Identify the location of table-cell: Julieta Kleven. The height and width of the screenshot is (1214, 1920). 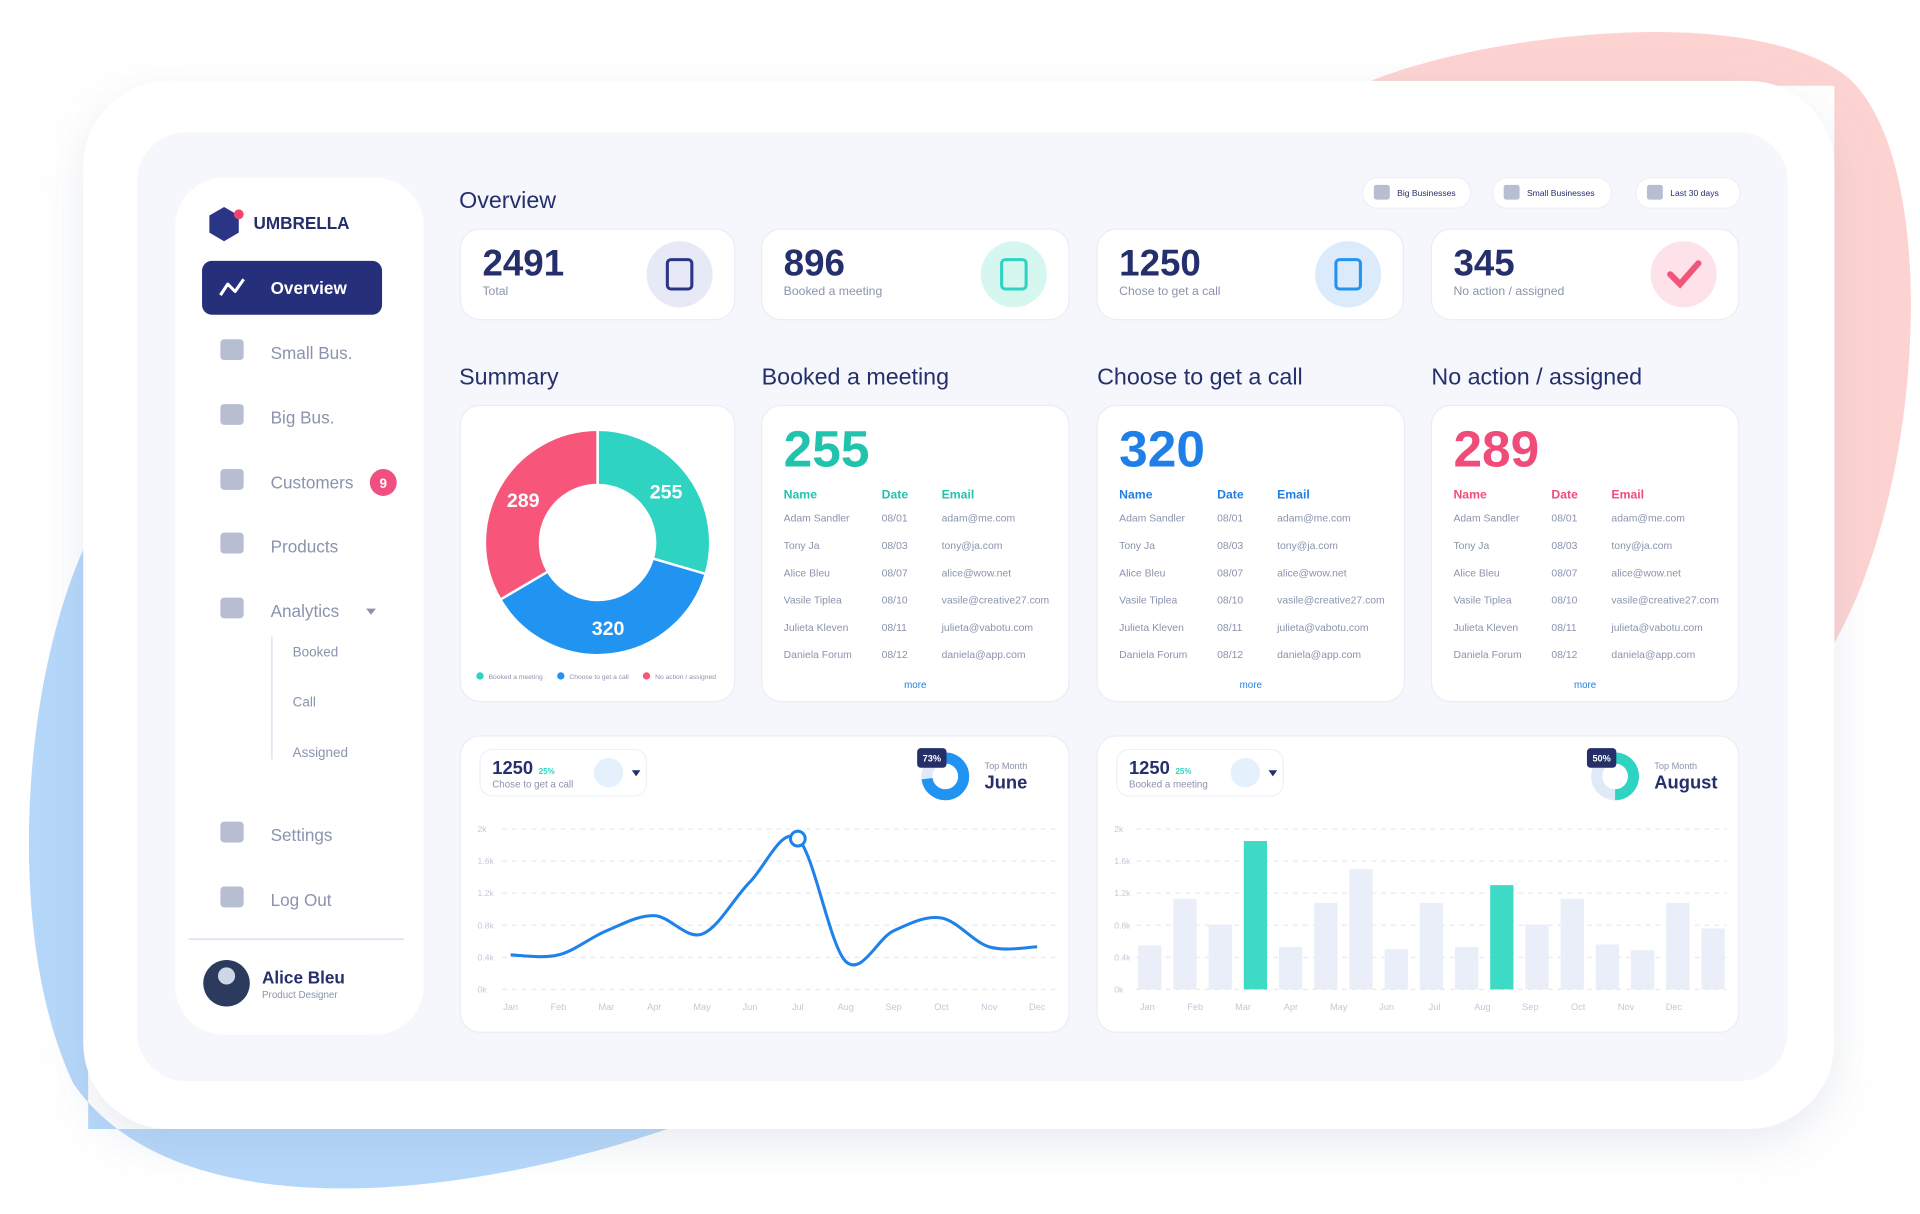
(1151, 628).